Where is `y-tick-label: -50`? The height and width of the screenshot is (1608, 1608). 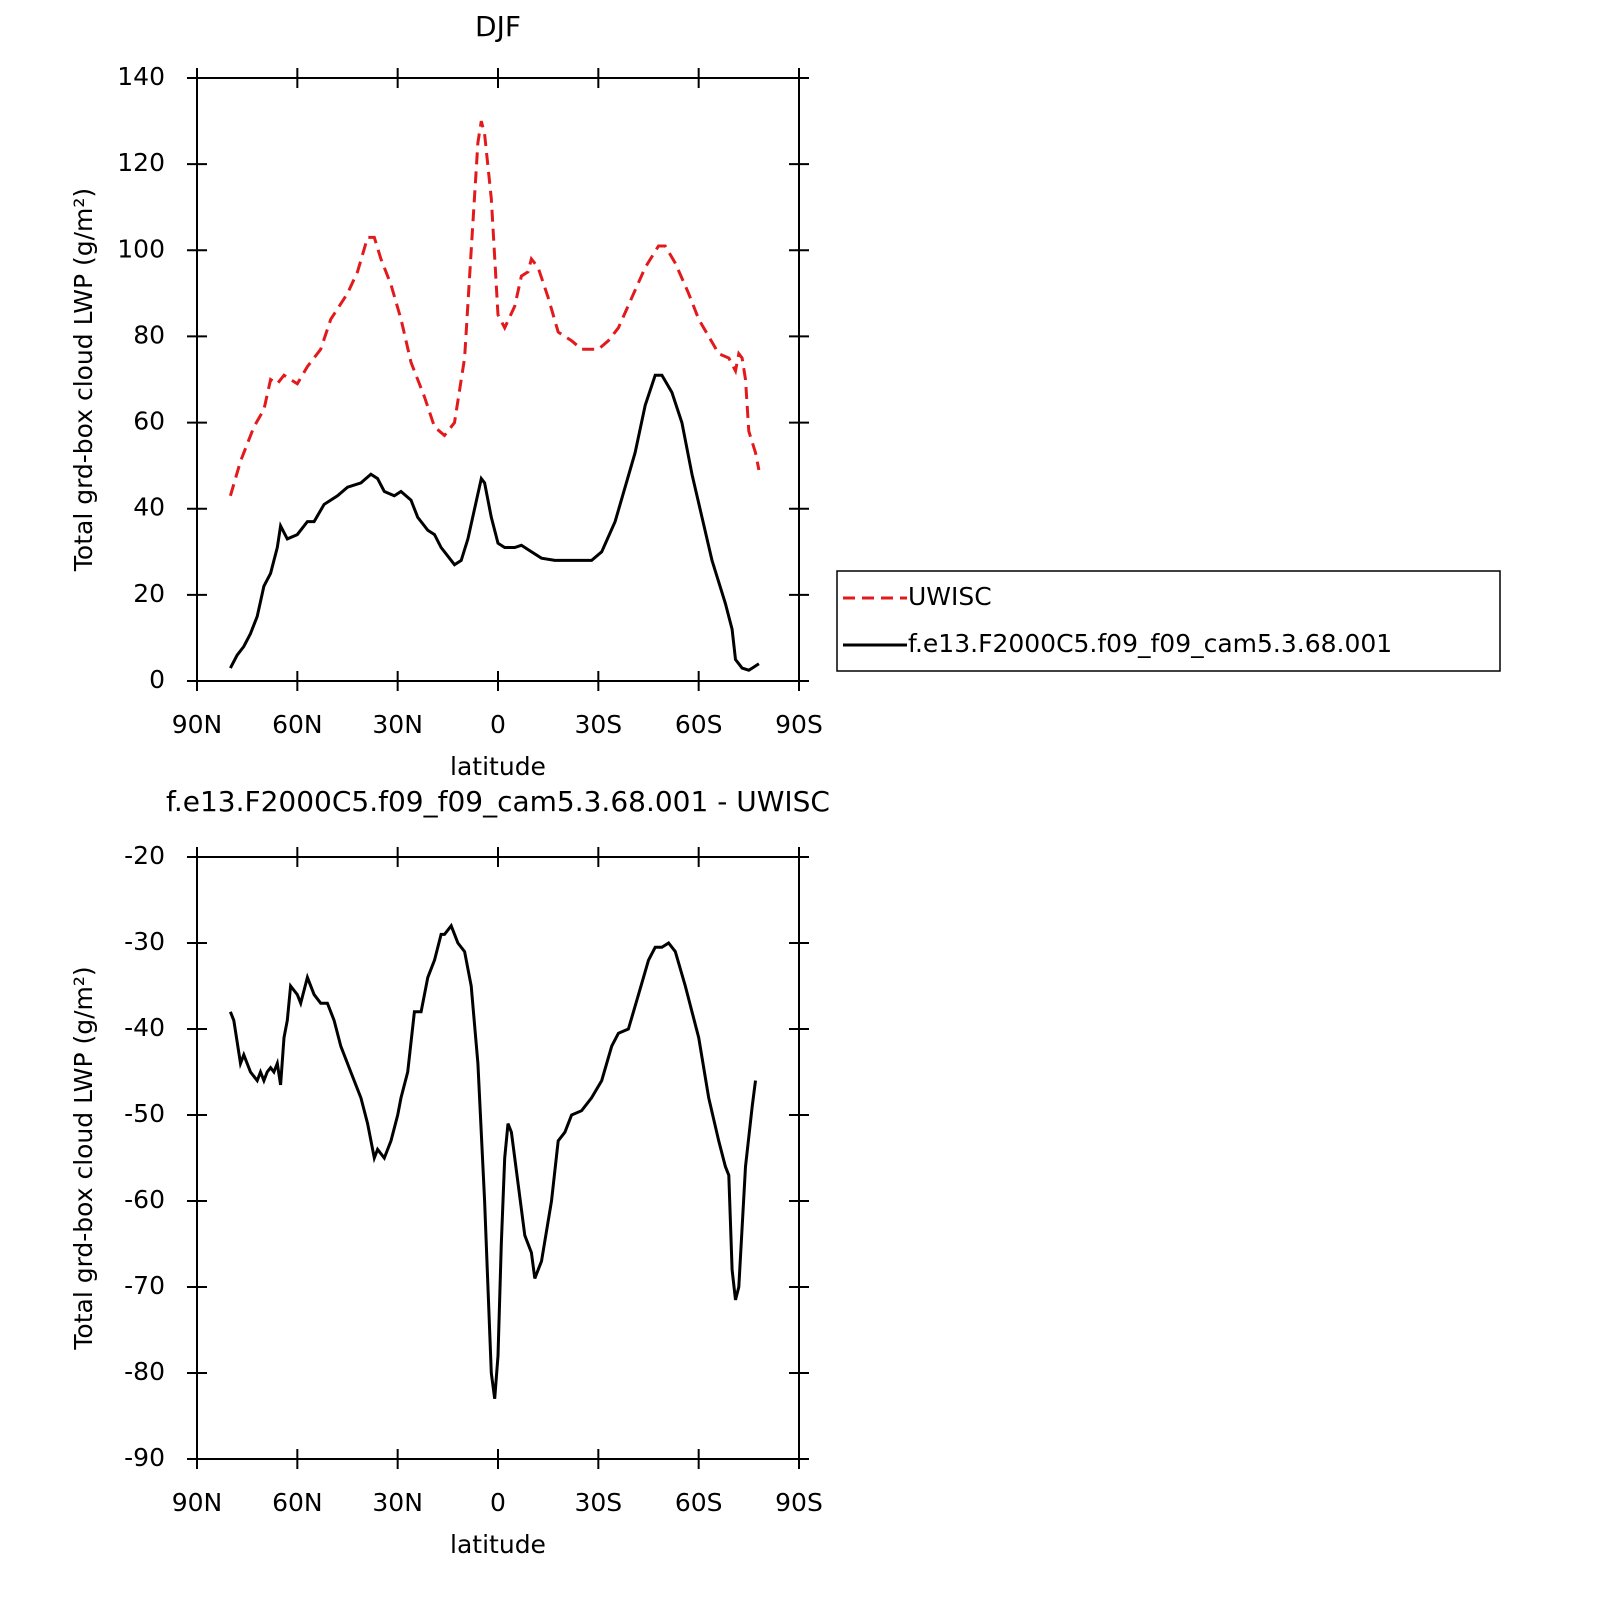 y-tick-label: -50 is located at coordinates (144, 1113).